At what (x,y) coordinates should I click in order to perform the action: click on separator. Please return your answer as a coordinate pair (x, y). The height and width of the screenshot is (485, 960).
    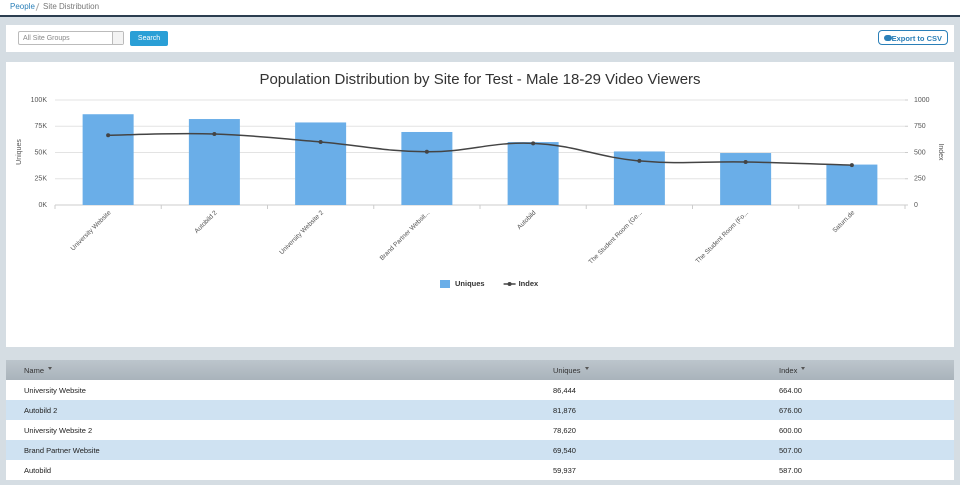
    Looking at the image, I should click on (37, 7).